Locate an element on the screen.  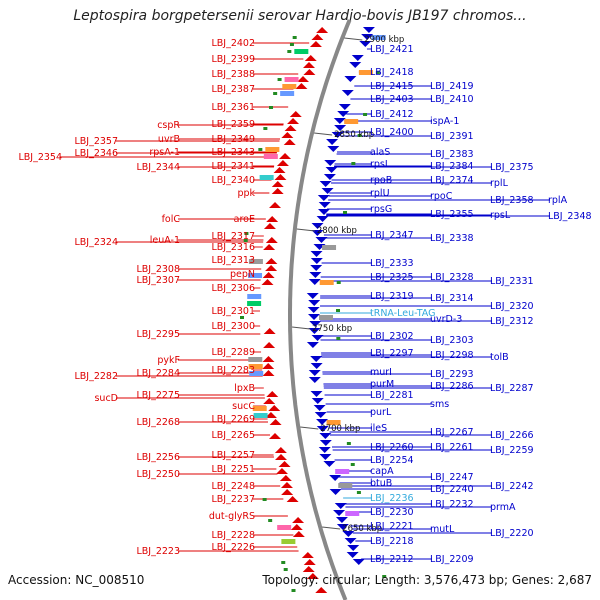
gene-label: LBJ_2268 is located at coordinates (158, 422).